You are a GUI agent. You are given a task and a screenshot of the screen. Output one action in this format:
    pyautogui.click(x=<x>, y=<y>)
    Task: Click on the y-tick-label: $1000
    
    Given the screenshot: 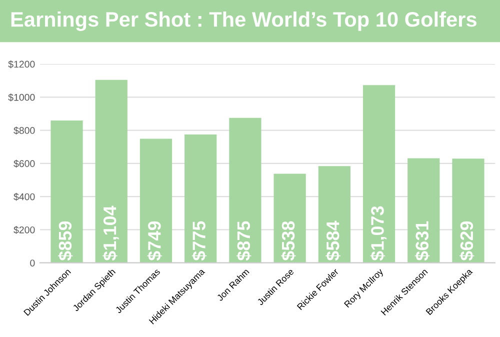 What is the action you would take?
    pyautogui.click(x=21, y=97)
    